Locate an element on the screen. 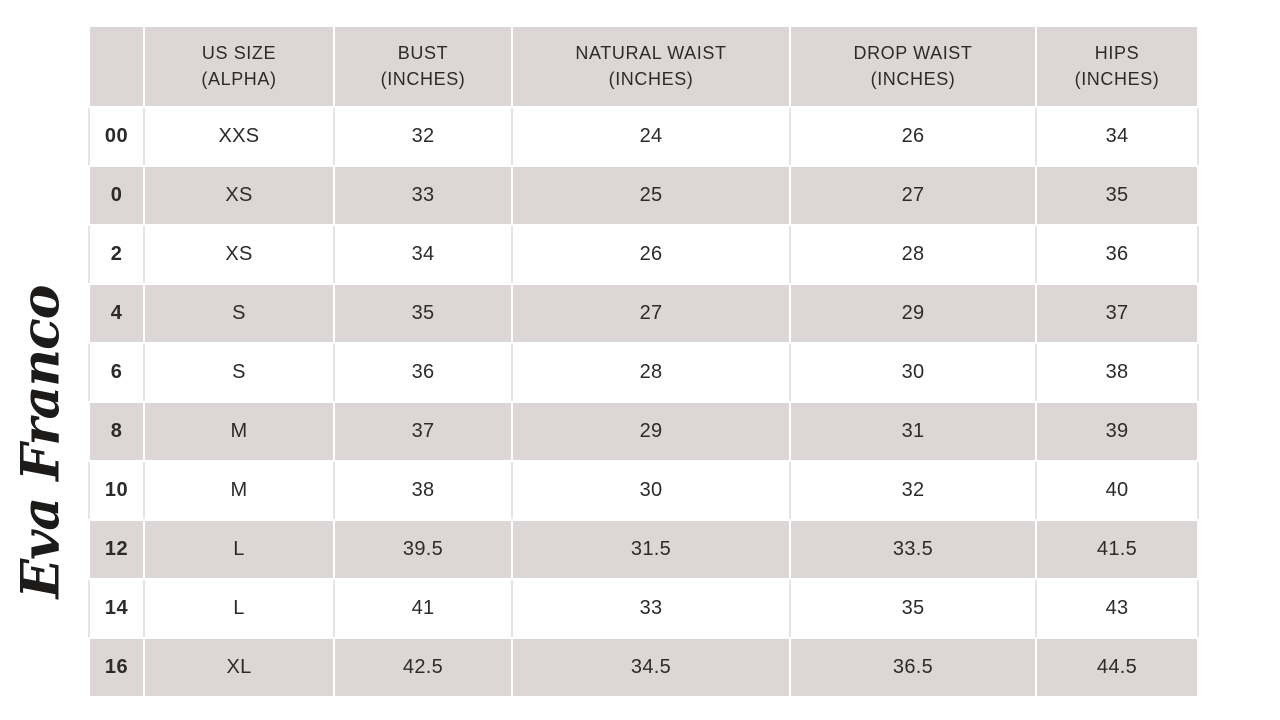 This screenshot has width=1280, height=720. table-row-size-8: 8 M 37 29 31 39 is located at coordinates (643, 431).